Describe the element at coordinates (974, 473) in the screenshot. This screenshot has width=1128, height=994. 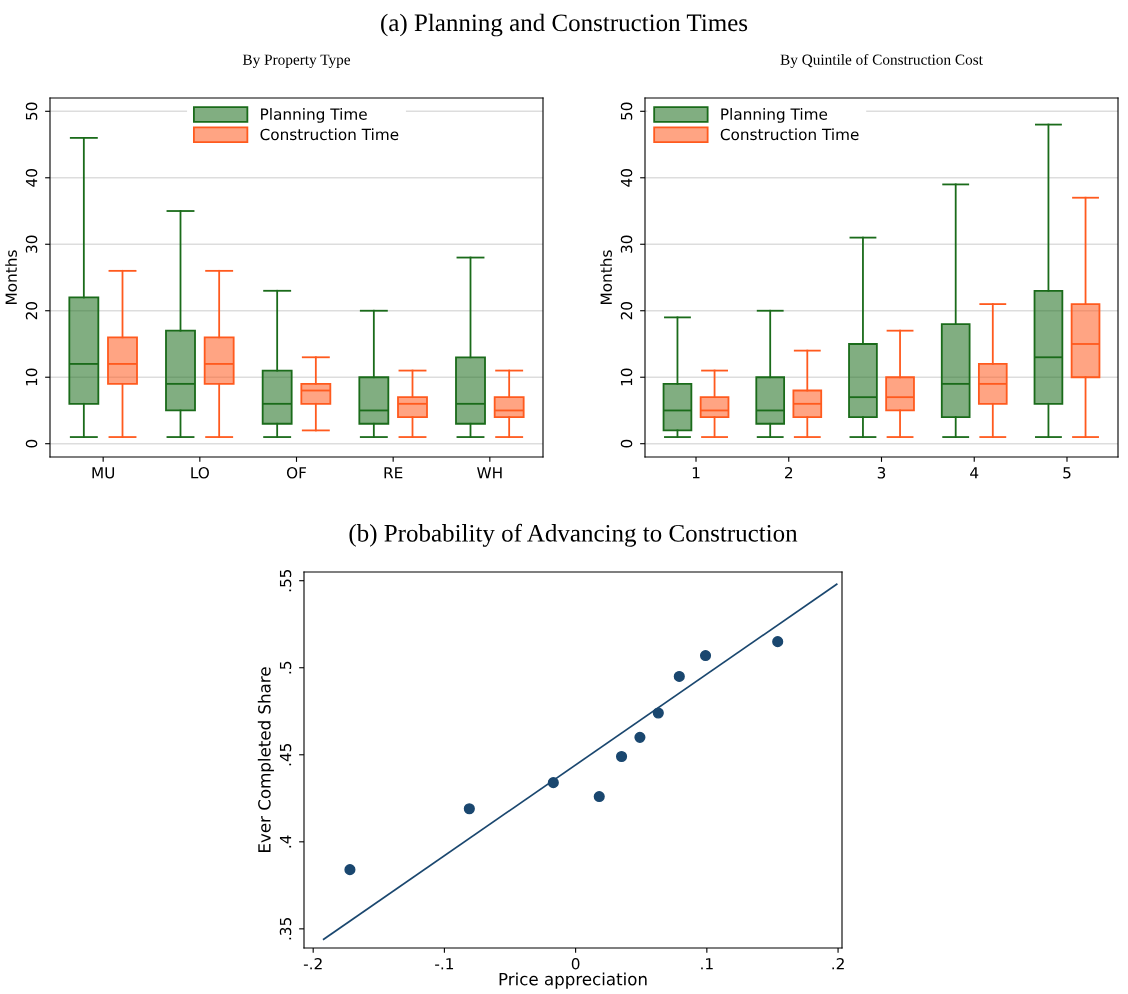
I see `x-tick-label: 4` at that location.